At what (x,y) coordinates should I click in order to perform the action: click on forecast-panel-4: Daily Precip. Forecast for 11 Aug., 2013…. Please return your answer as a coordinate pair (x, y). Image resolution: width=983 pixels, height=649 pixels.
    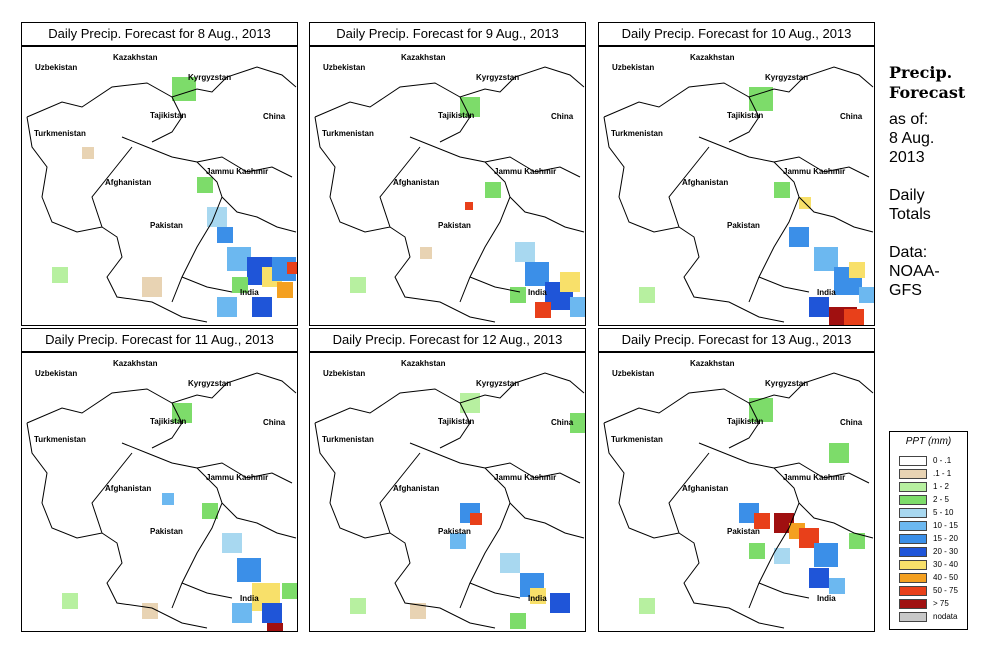
    Looking at the image, I should click on (159, 480).